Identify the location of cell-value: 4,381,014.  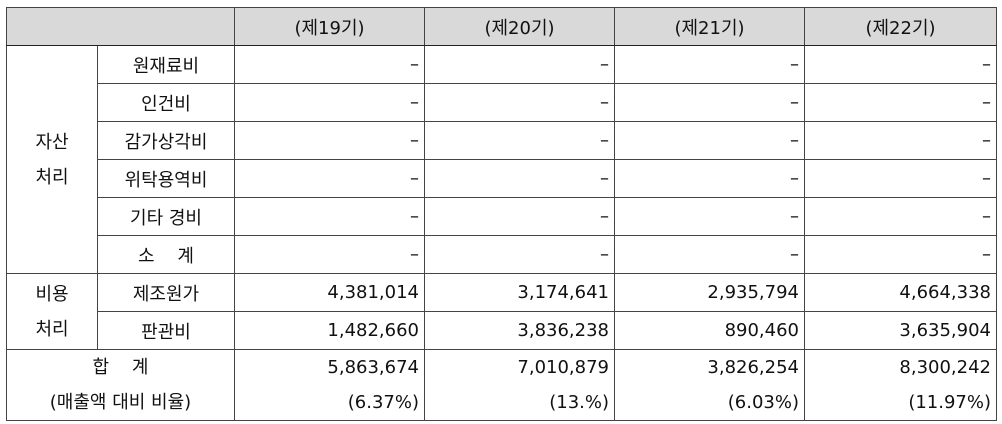
(329, 292).